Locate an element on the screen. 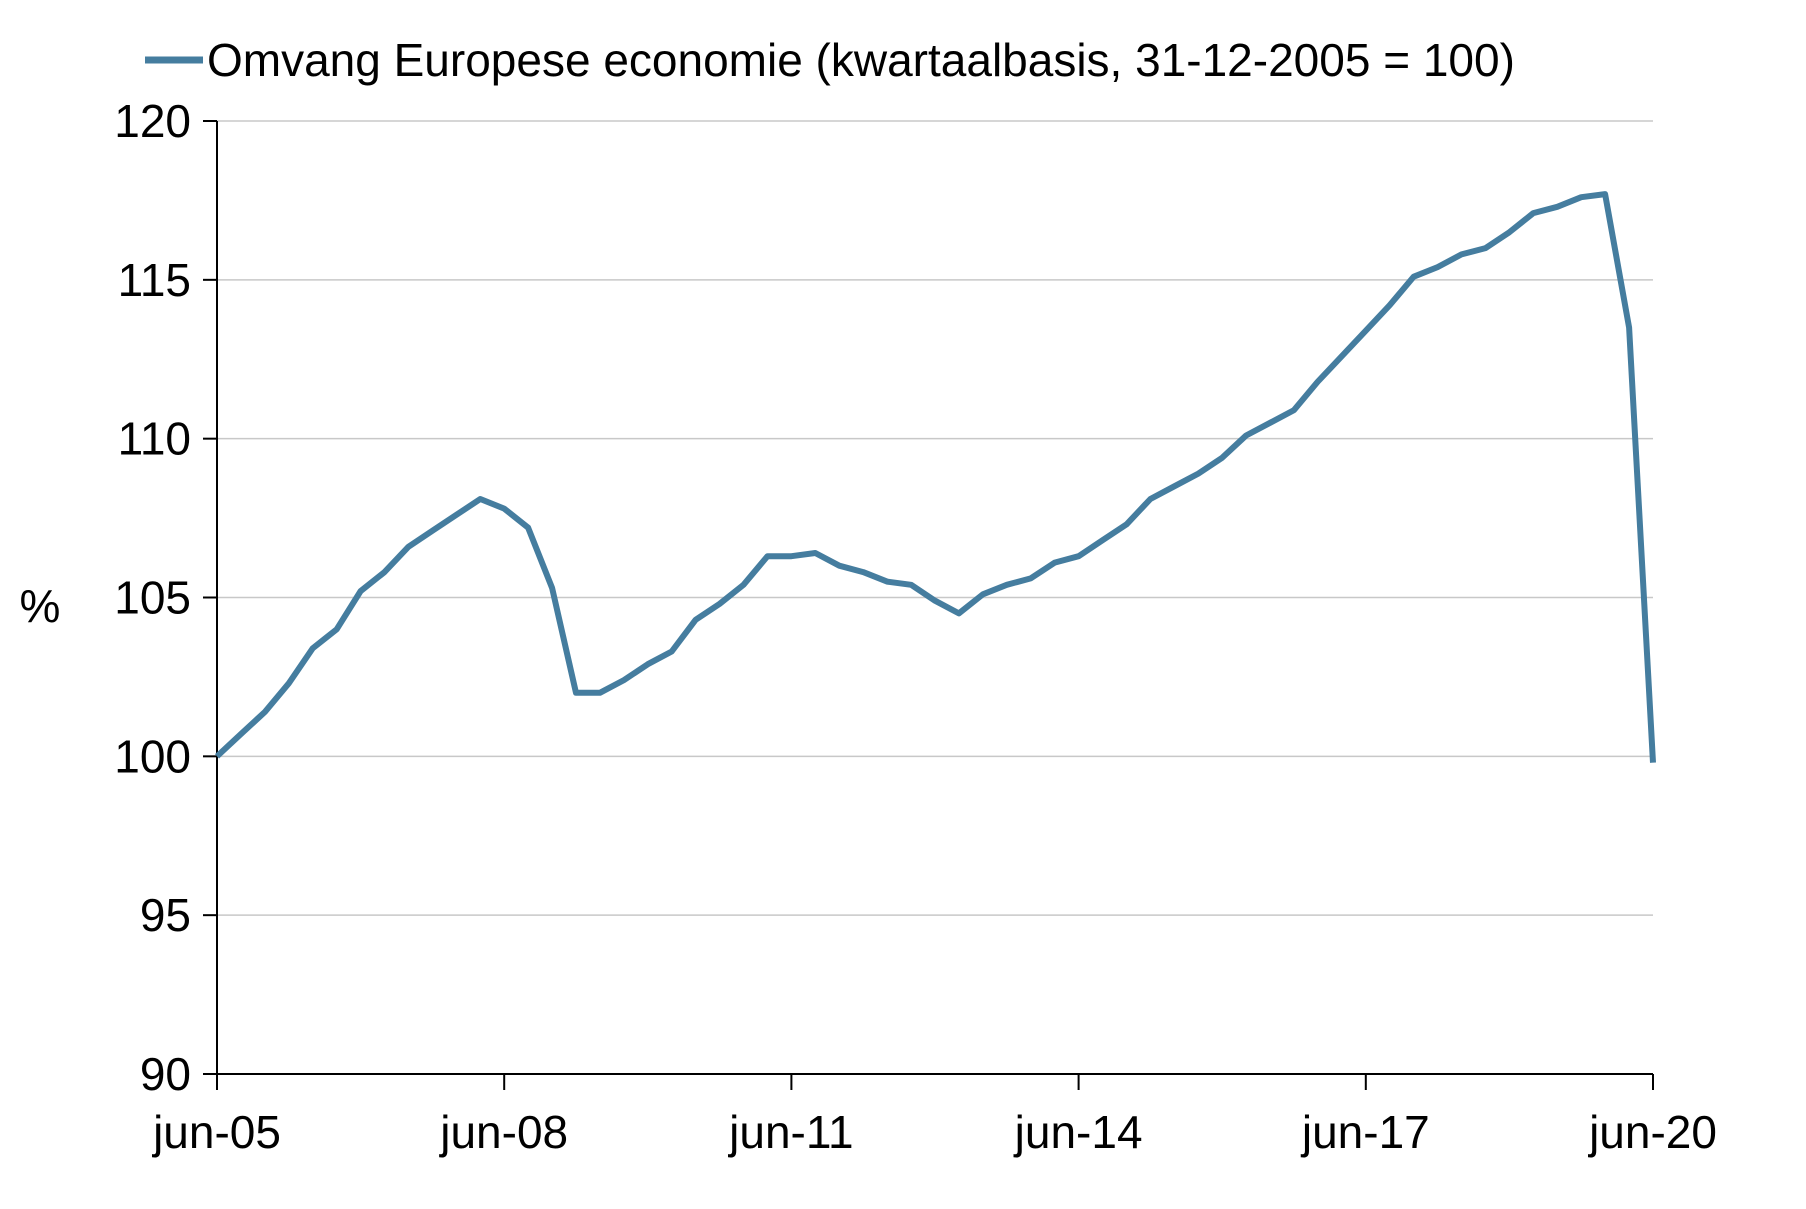  x-tick-label-jun-05: jun-05 is located at coordinates (216, 1132).